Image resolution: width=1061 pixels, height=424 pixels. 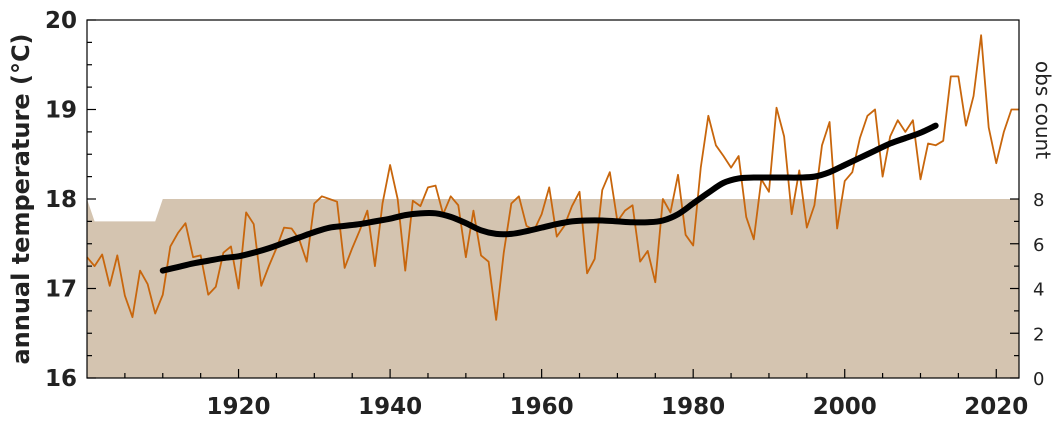 What do you see at coordinates (1038, 200) in the screenshot?
I see `y2-tick-label: 8` at bounding box center [1038, 200].